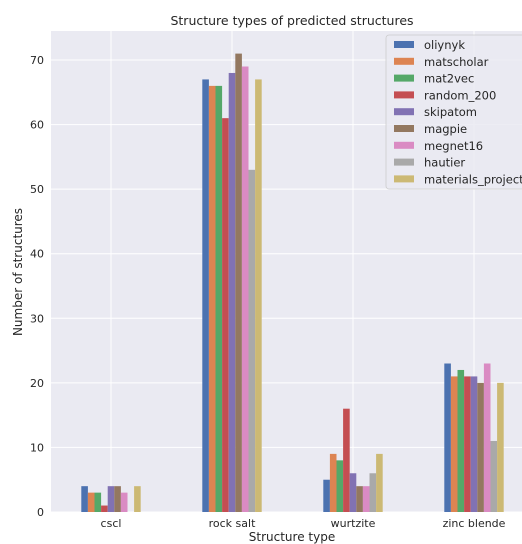 The image size is (522, 544). I want to click on bar-skipatom-rock-salt, so click(232, 292).